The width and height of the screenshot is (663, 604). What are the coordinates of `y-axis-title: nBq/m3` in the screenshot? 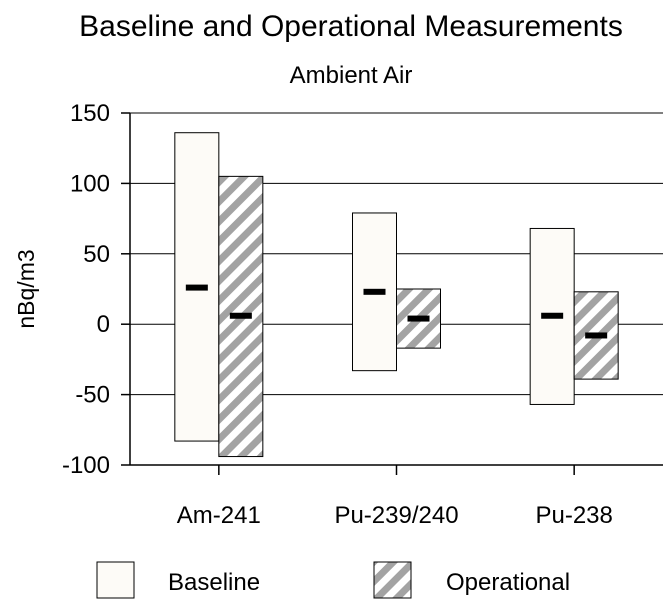 It's located at (26, 288).